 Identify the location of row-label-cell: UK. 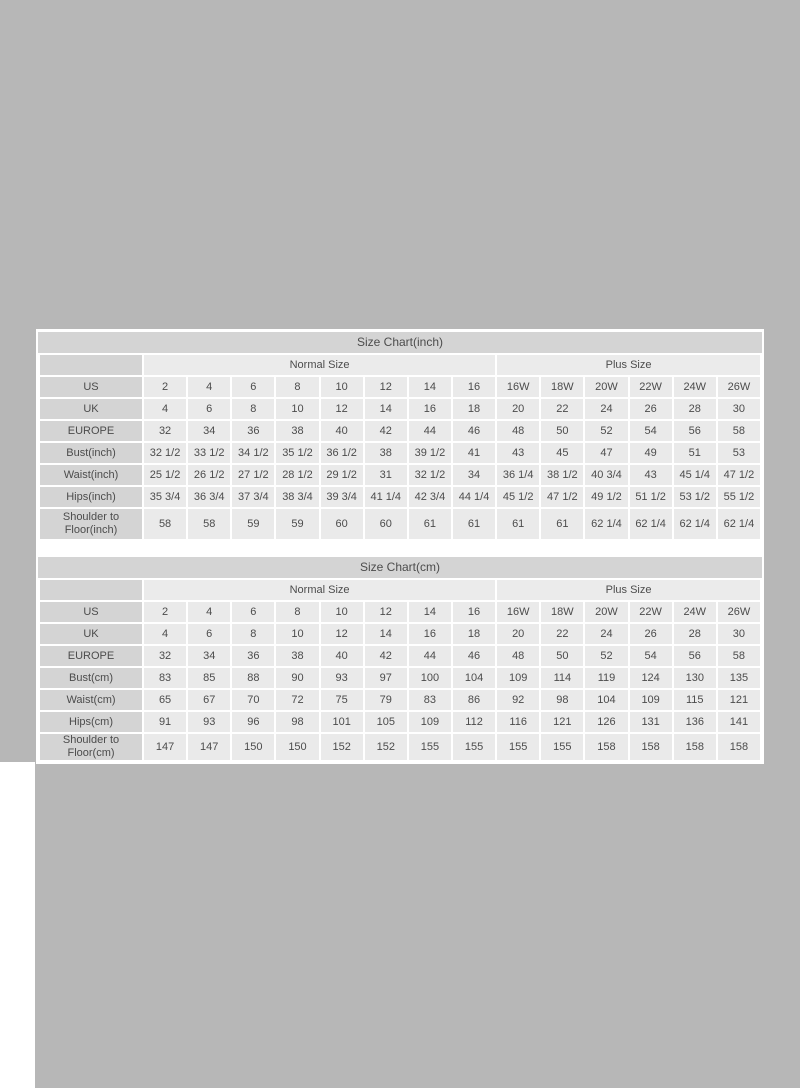
(91, 409).